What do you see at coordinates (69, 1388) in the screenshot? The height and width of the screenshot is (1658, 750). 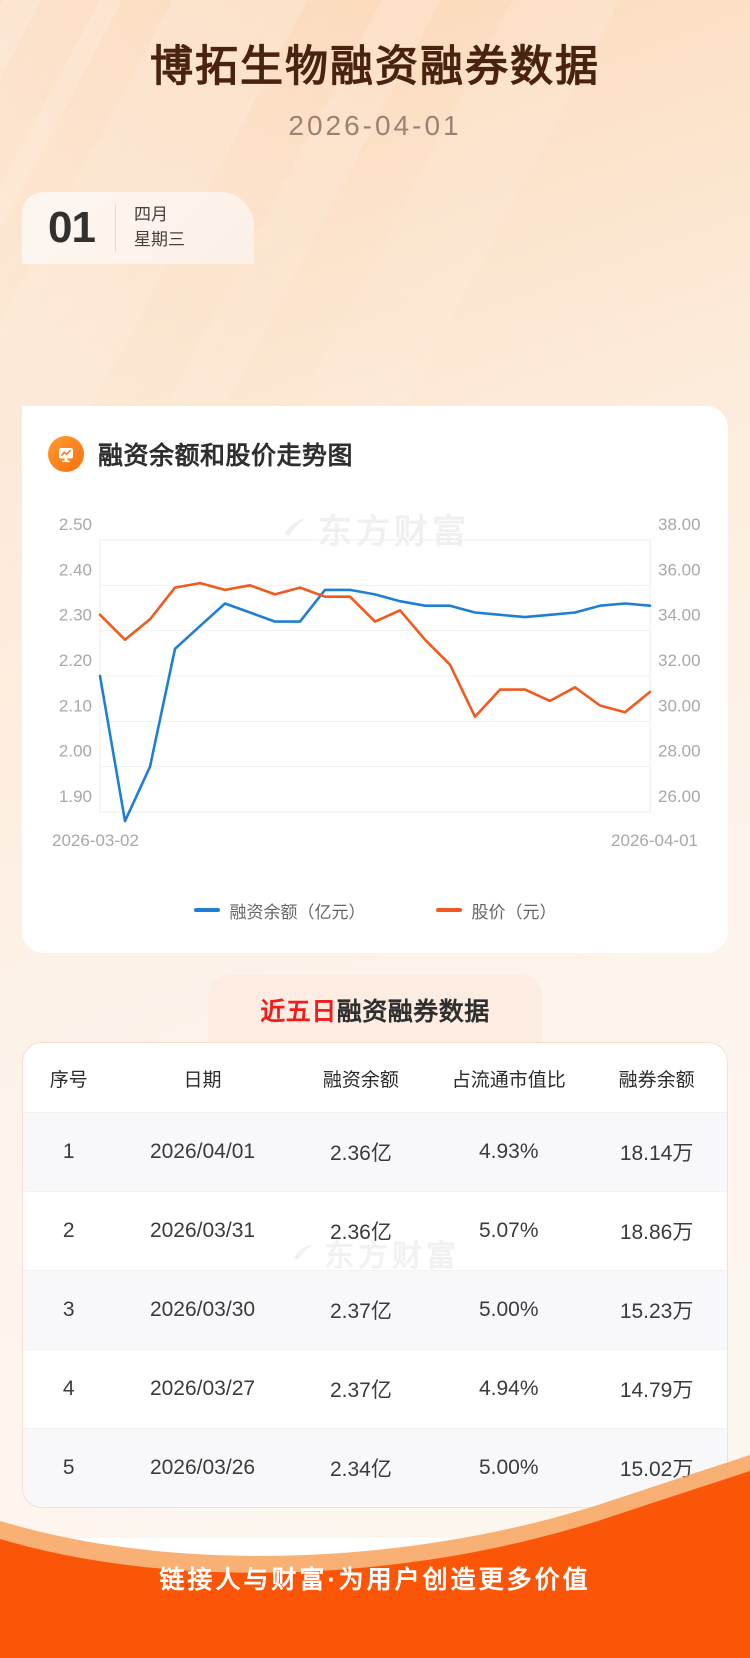 I see `cell-index: 4` at bounding box center [69, 1388].